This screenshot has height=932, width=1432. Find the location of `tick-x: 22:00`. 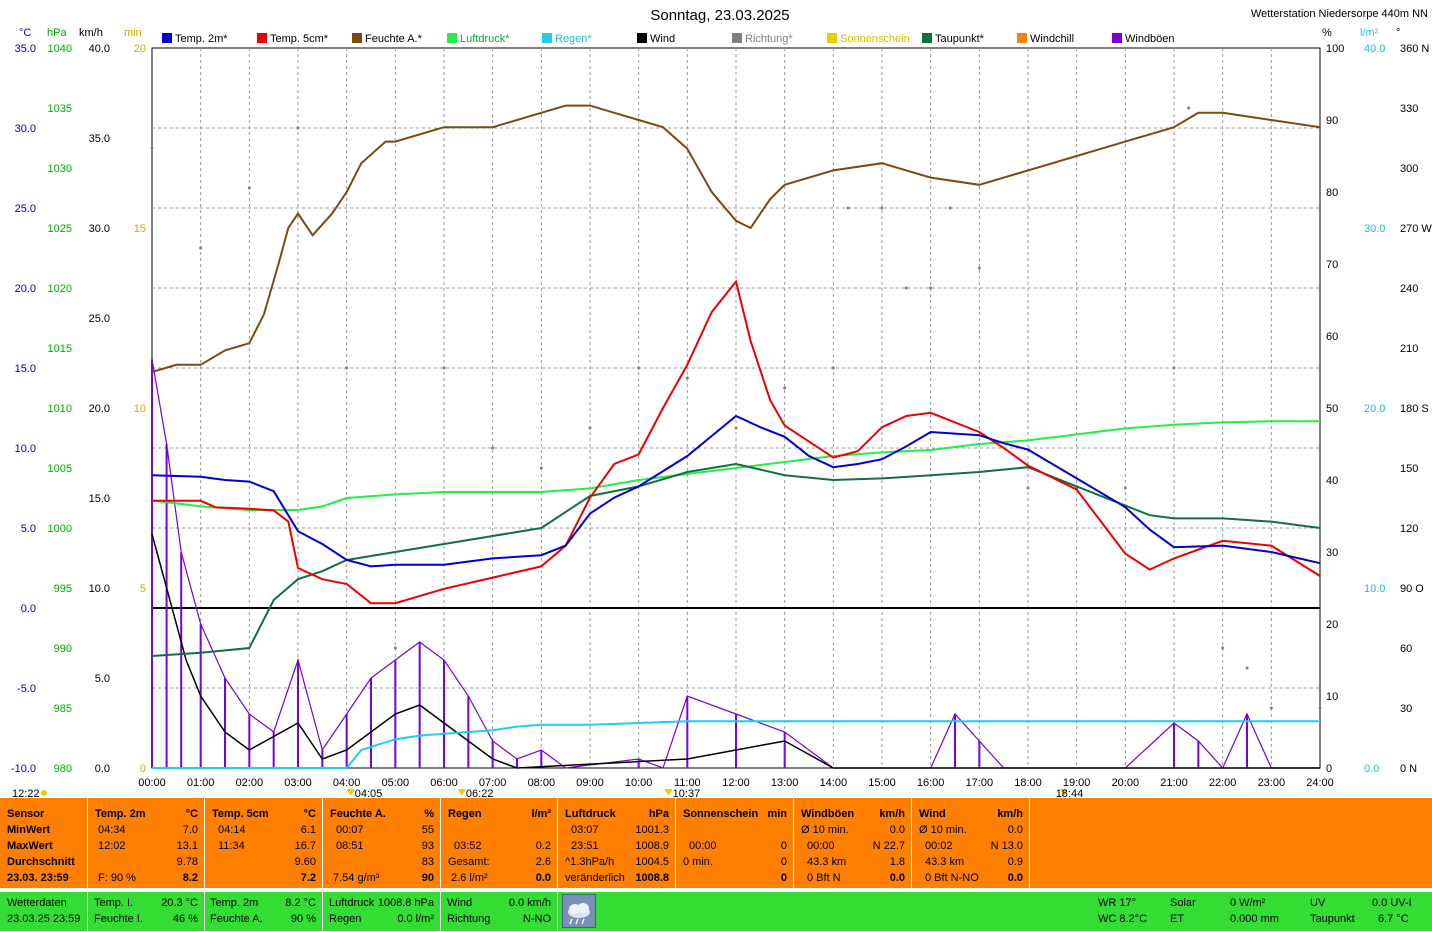

tick-x: 22:00 is located at coordinates (1223, 783).